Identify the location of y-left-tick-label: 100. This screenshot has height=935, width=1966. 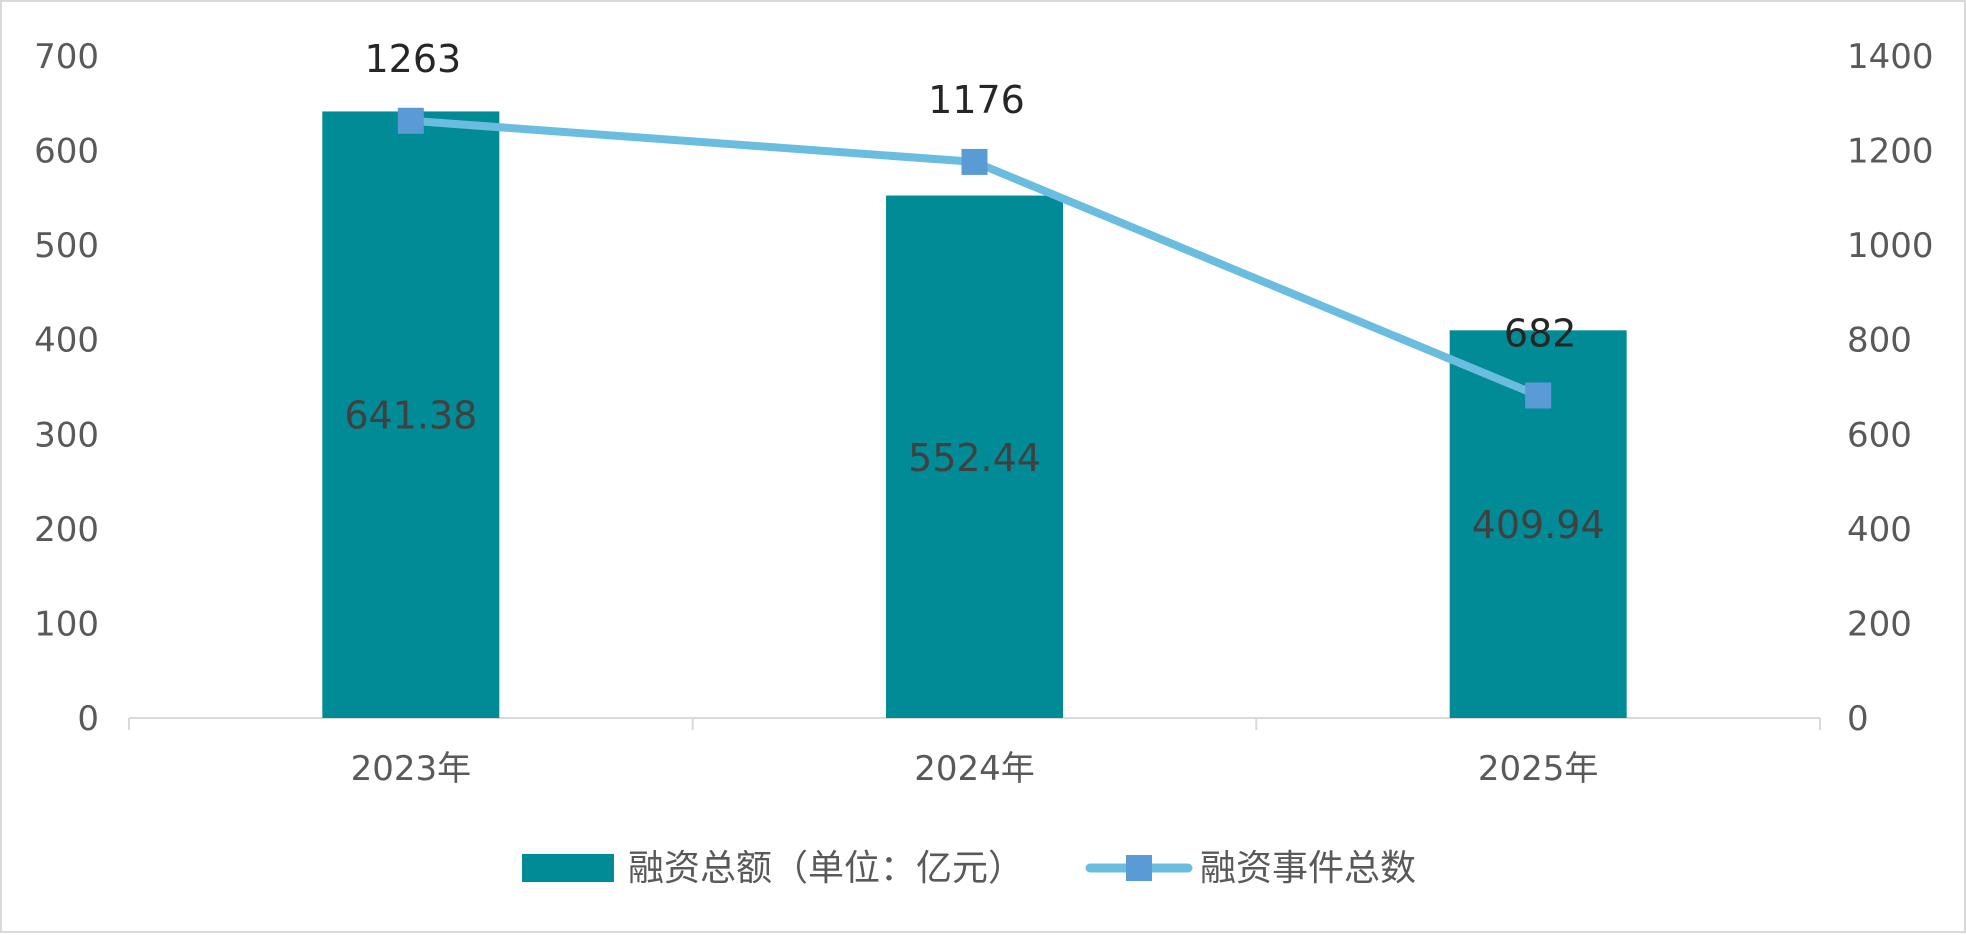
(66, 624).